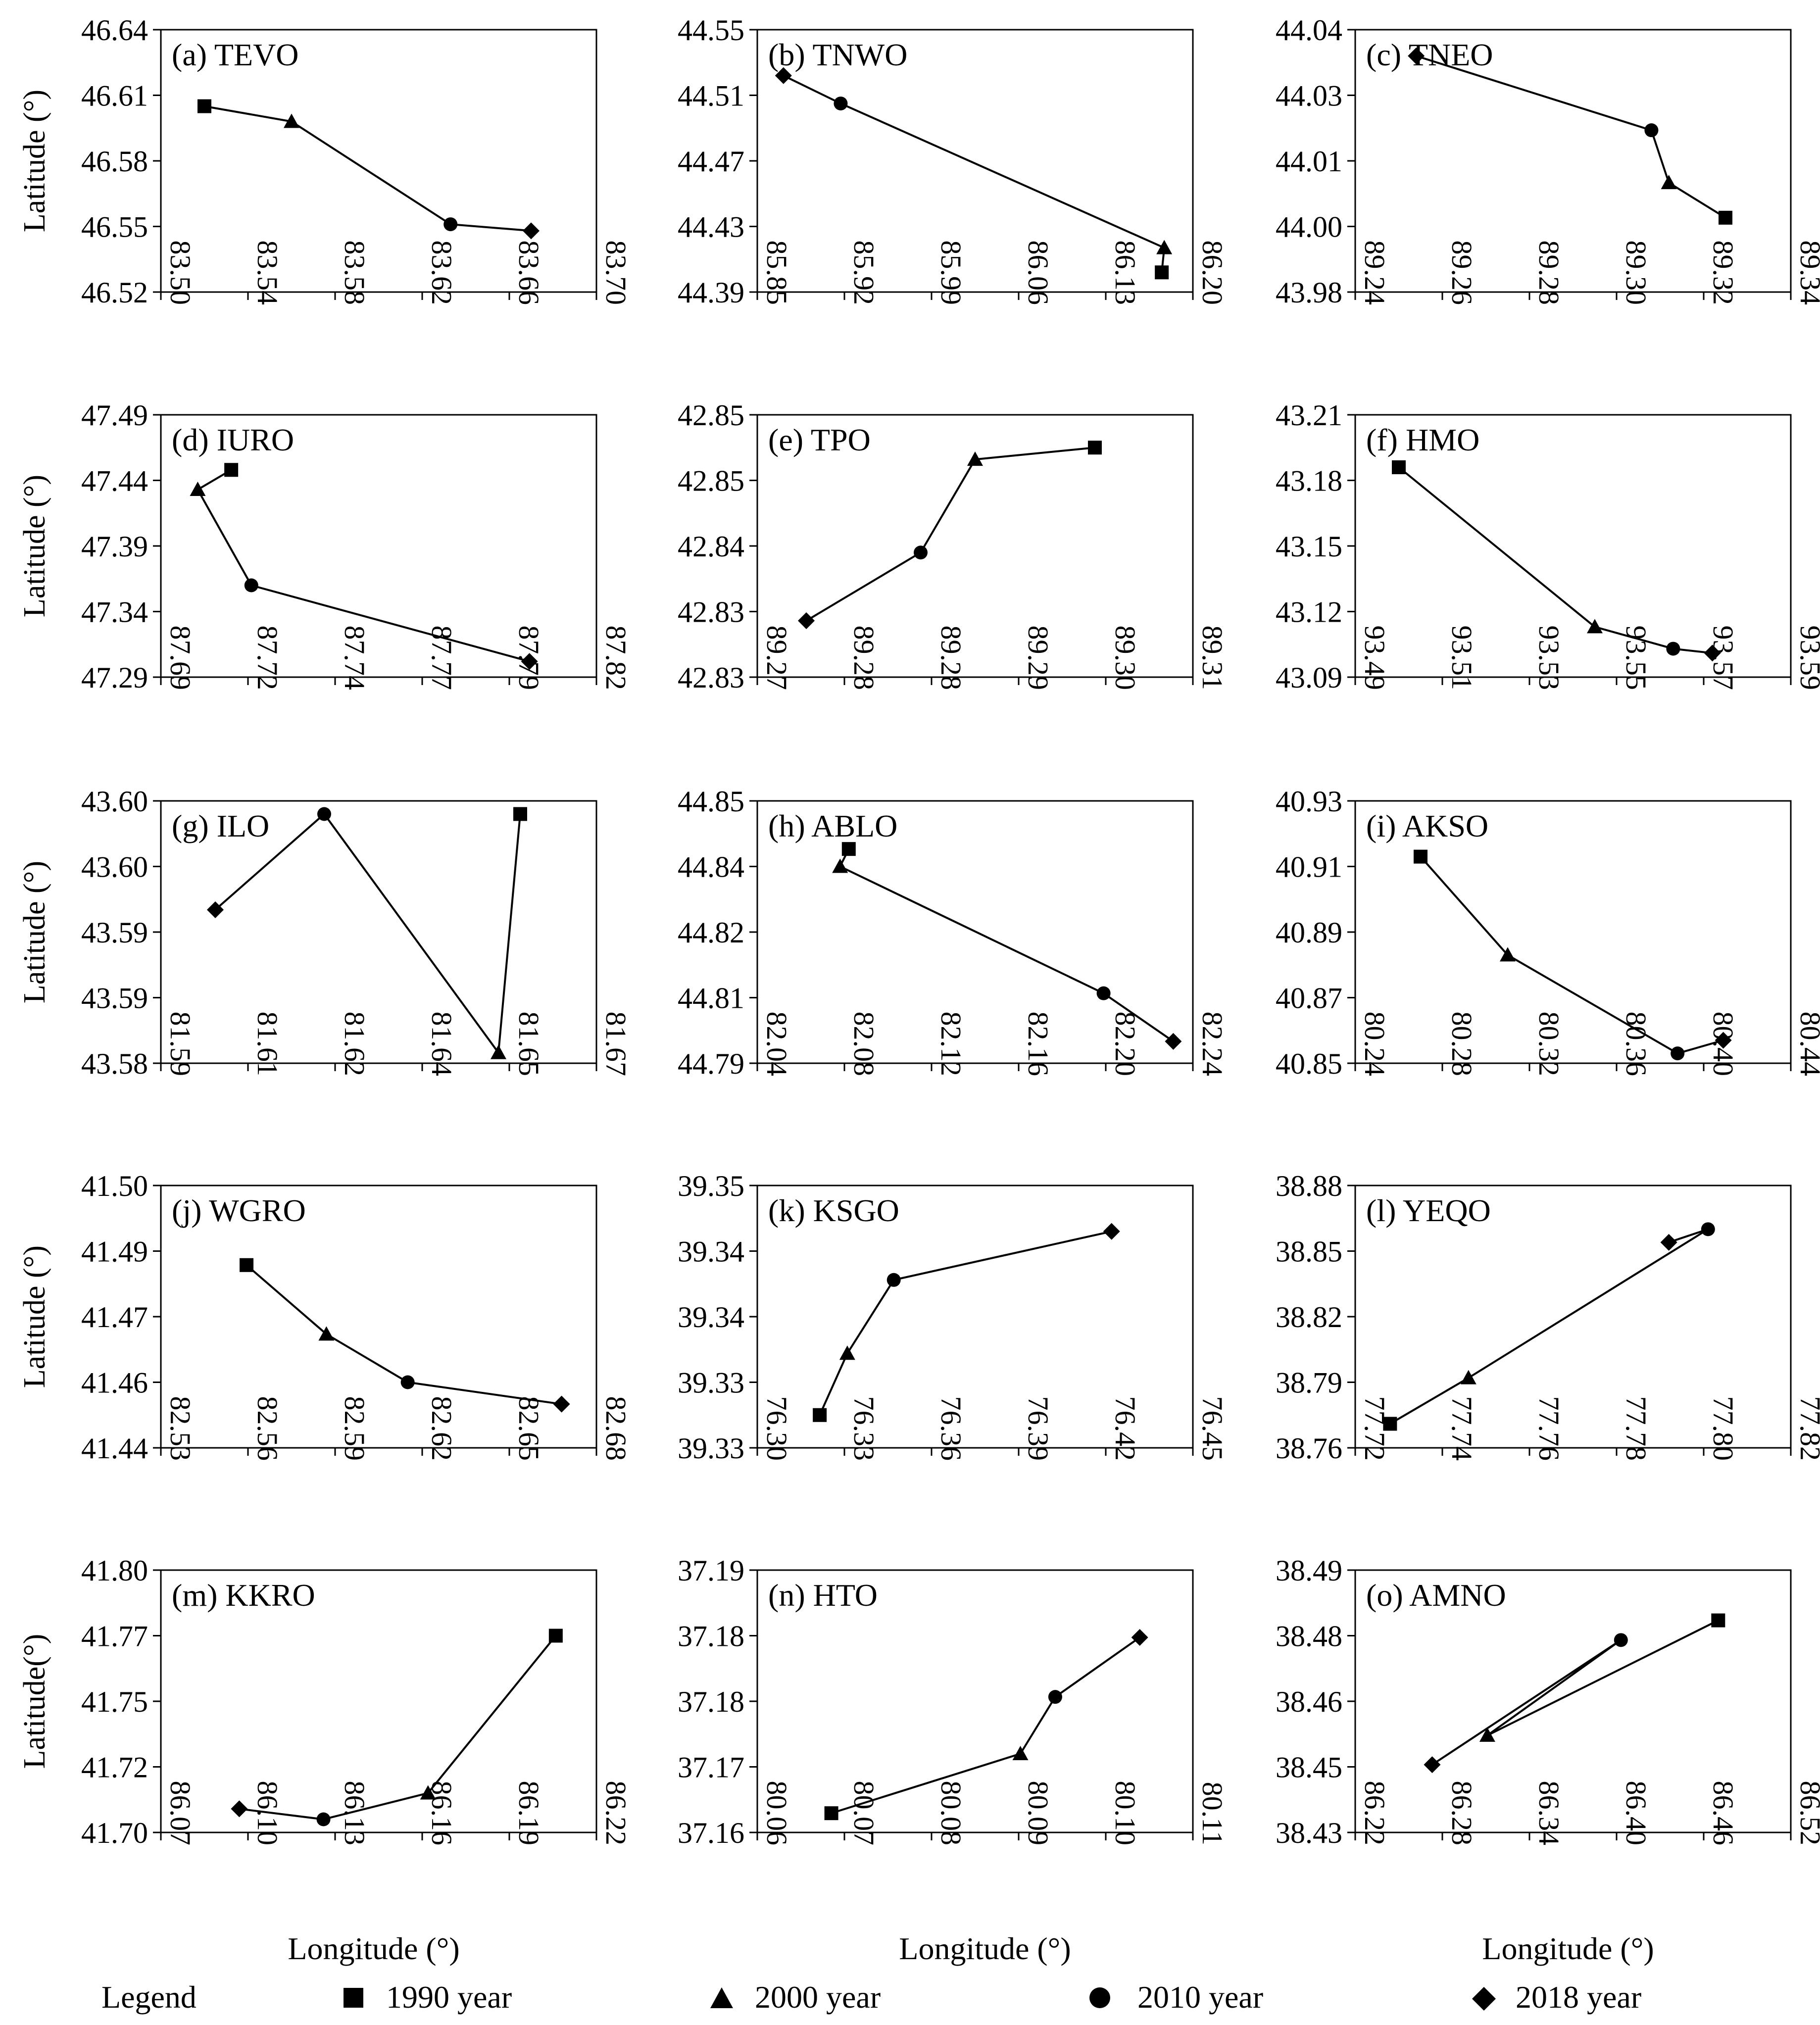 Image resolution: width=1820 pixels, height=2025 pixels. What do you see at coordinates (833, 1210) in the screenshot?
I see `panel-title: (k) KSGO` at bounding box center [833, 1210].